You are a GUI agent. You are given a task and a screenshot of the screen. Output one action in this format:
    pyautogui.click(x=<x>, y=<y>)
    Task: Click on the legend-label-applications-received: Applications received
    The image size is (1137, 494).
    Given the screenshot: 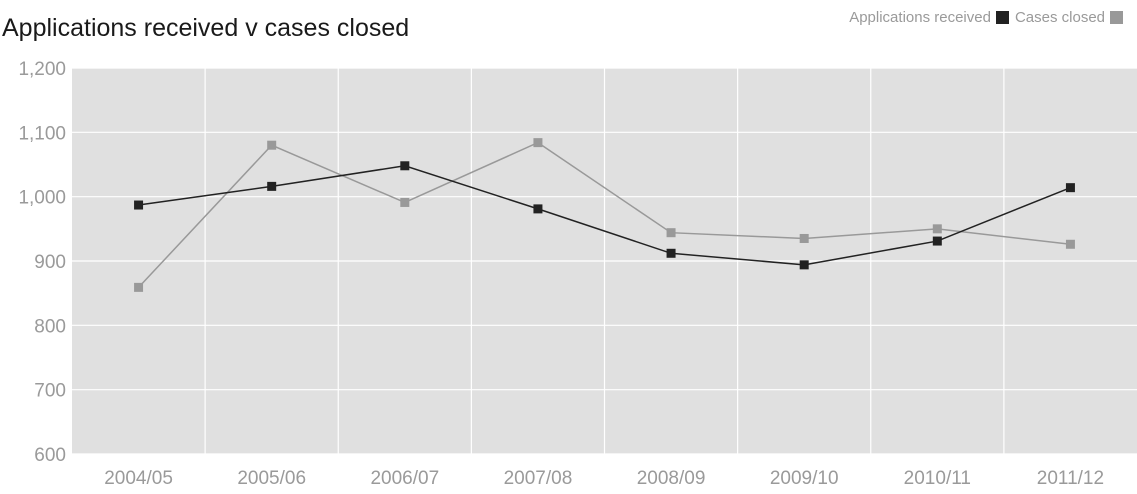 What is the action you would take?
    pyautogui.click(x=920, y=17)
    